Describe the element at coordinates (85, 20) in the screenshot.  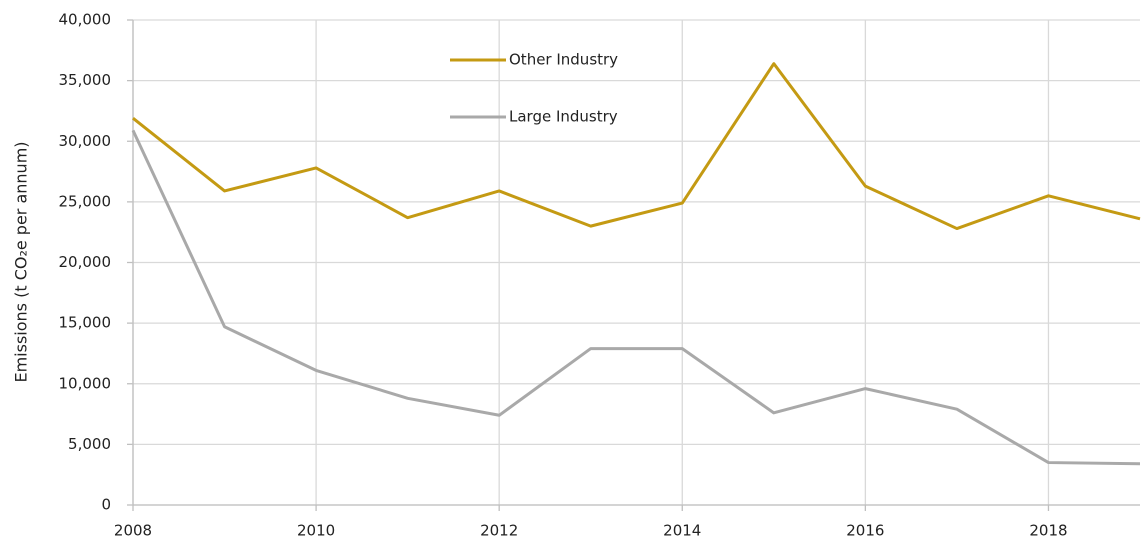
I see `y-tick-label: 40,000` at that location.